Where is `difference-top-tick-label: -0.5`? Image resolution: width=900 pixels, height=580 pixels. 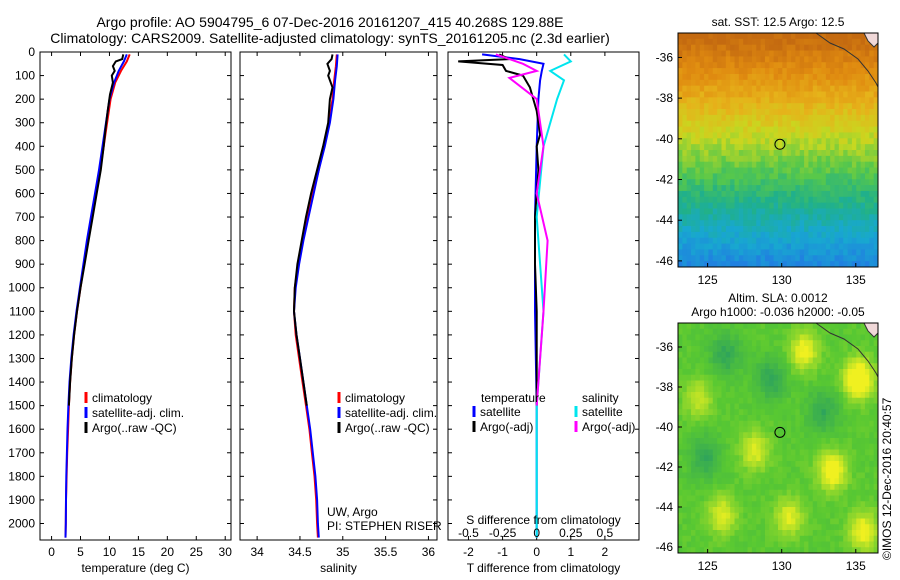 difference-top-tick-label: -0.5 is located at coordinates (468, 533).